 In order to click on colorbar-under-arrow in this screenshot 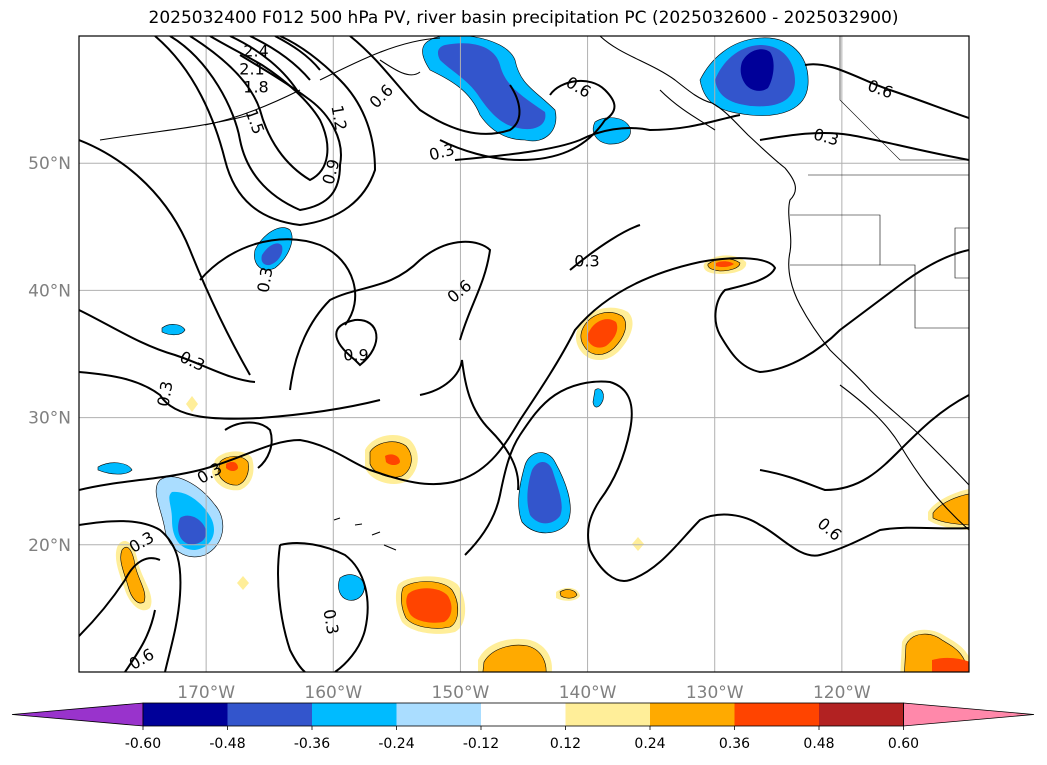, I will do `click(77, 714)`.